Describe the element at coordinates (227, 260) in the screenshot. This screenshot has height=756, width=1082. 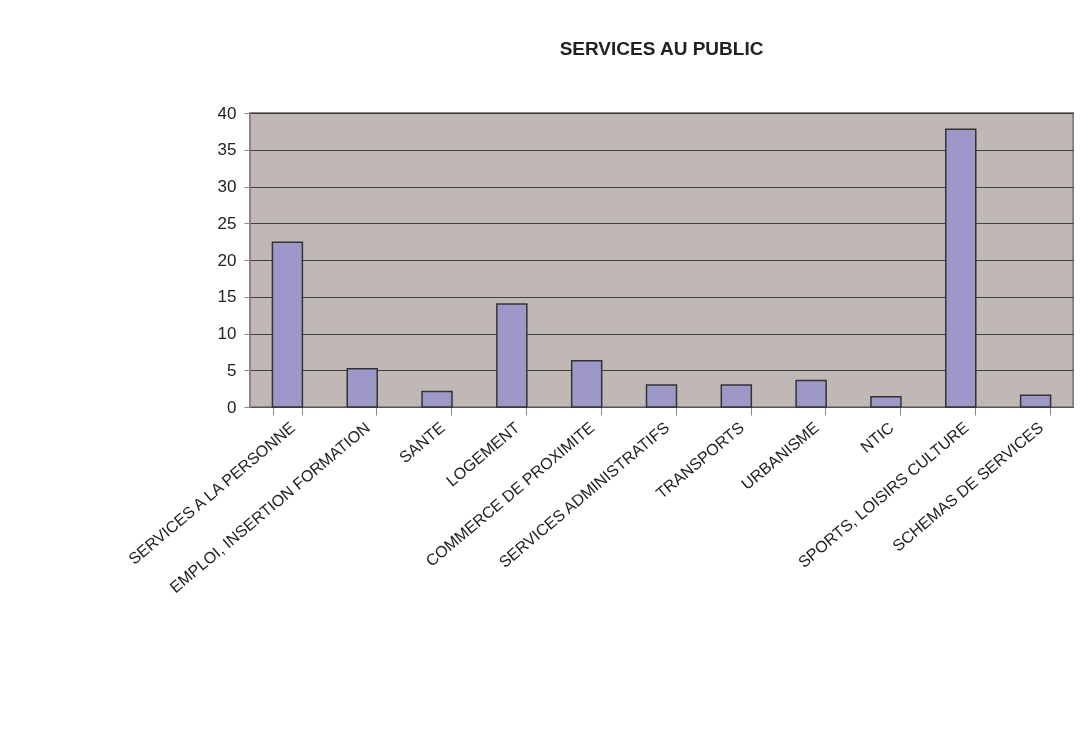
I see `y-tick-label: 20` at that location.